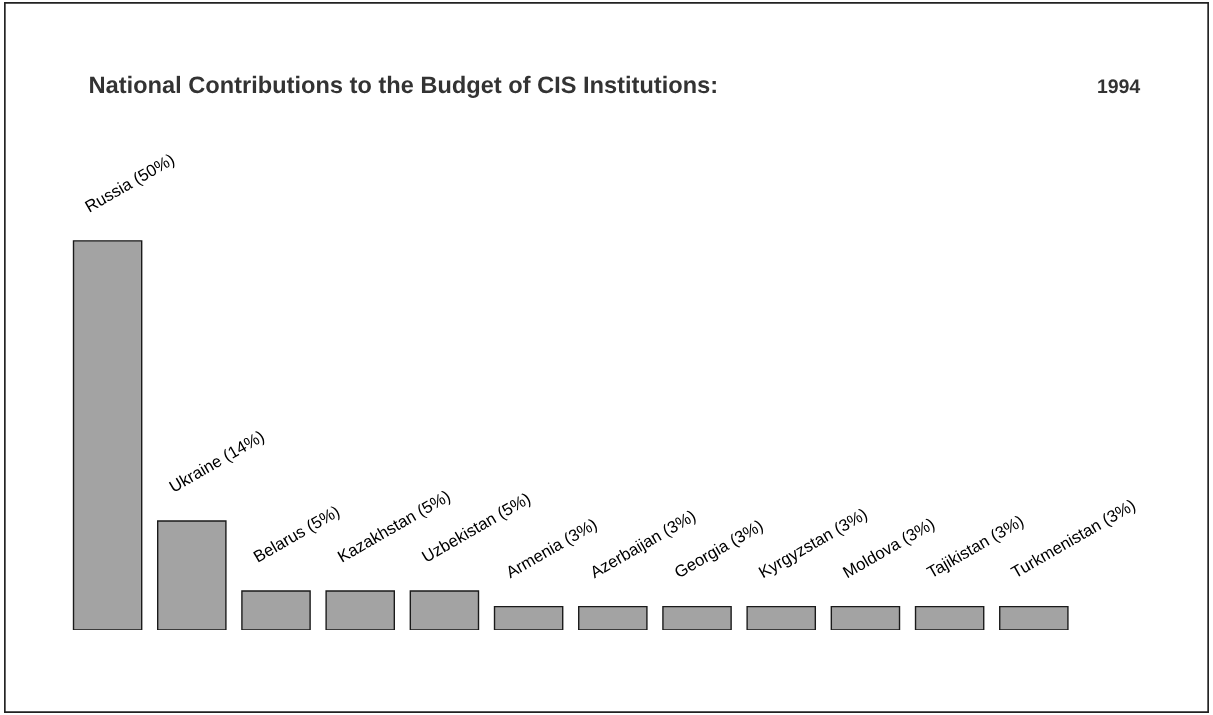 The width and height of the screenshot is (1213, 715). Describe the element at coordinates (403, 86) in the screenshot. I see `chart-title: National Contributions to the Budget of CIS Institutions:` at that location.